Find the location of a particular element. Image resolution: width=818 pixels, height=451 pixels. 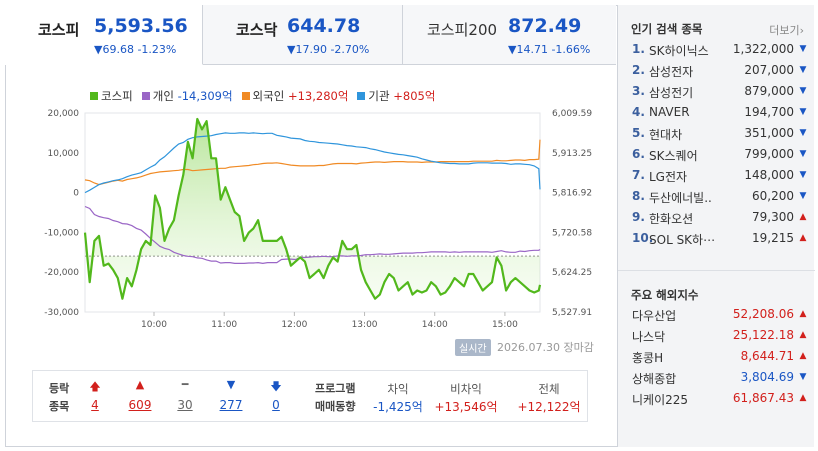

popular-stock-item: 7. LG전자 148,000 ▼ is located at coordinates (720, 178).